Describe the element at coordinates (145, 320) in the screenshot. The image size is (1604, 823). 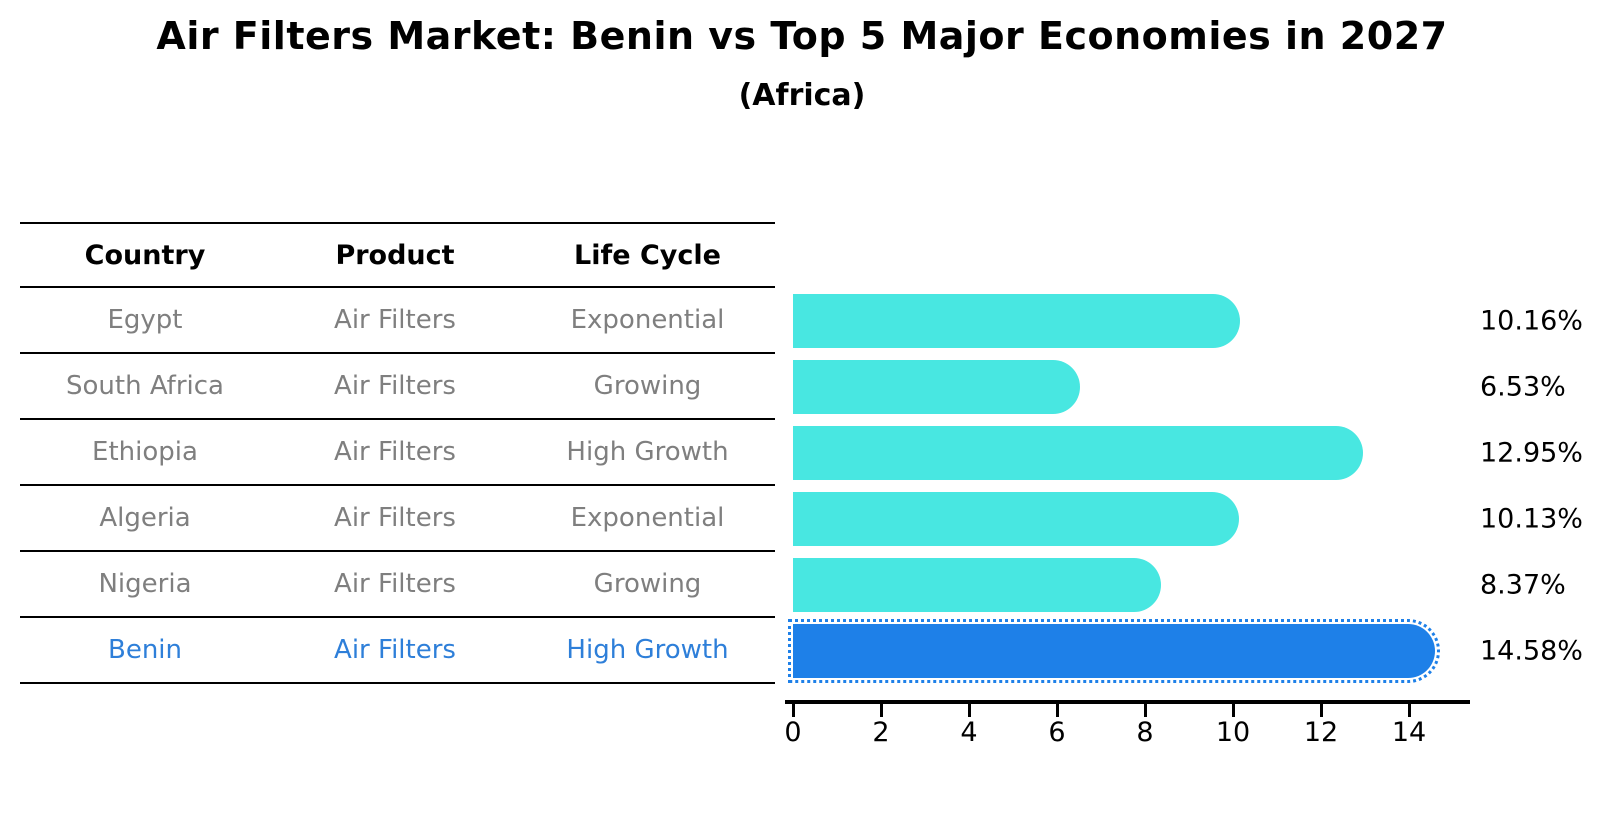
I see `table-cell-country: Egypt` at that location.